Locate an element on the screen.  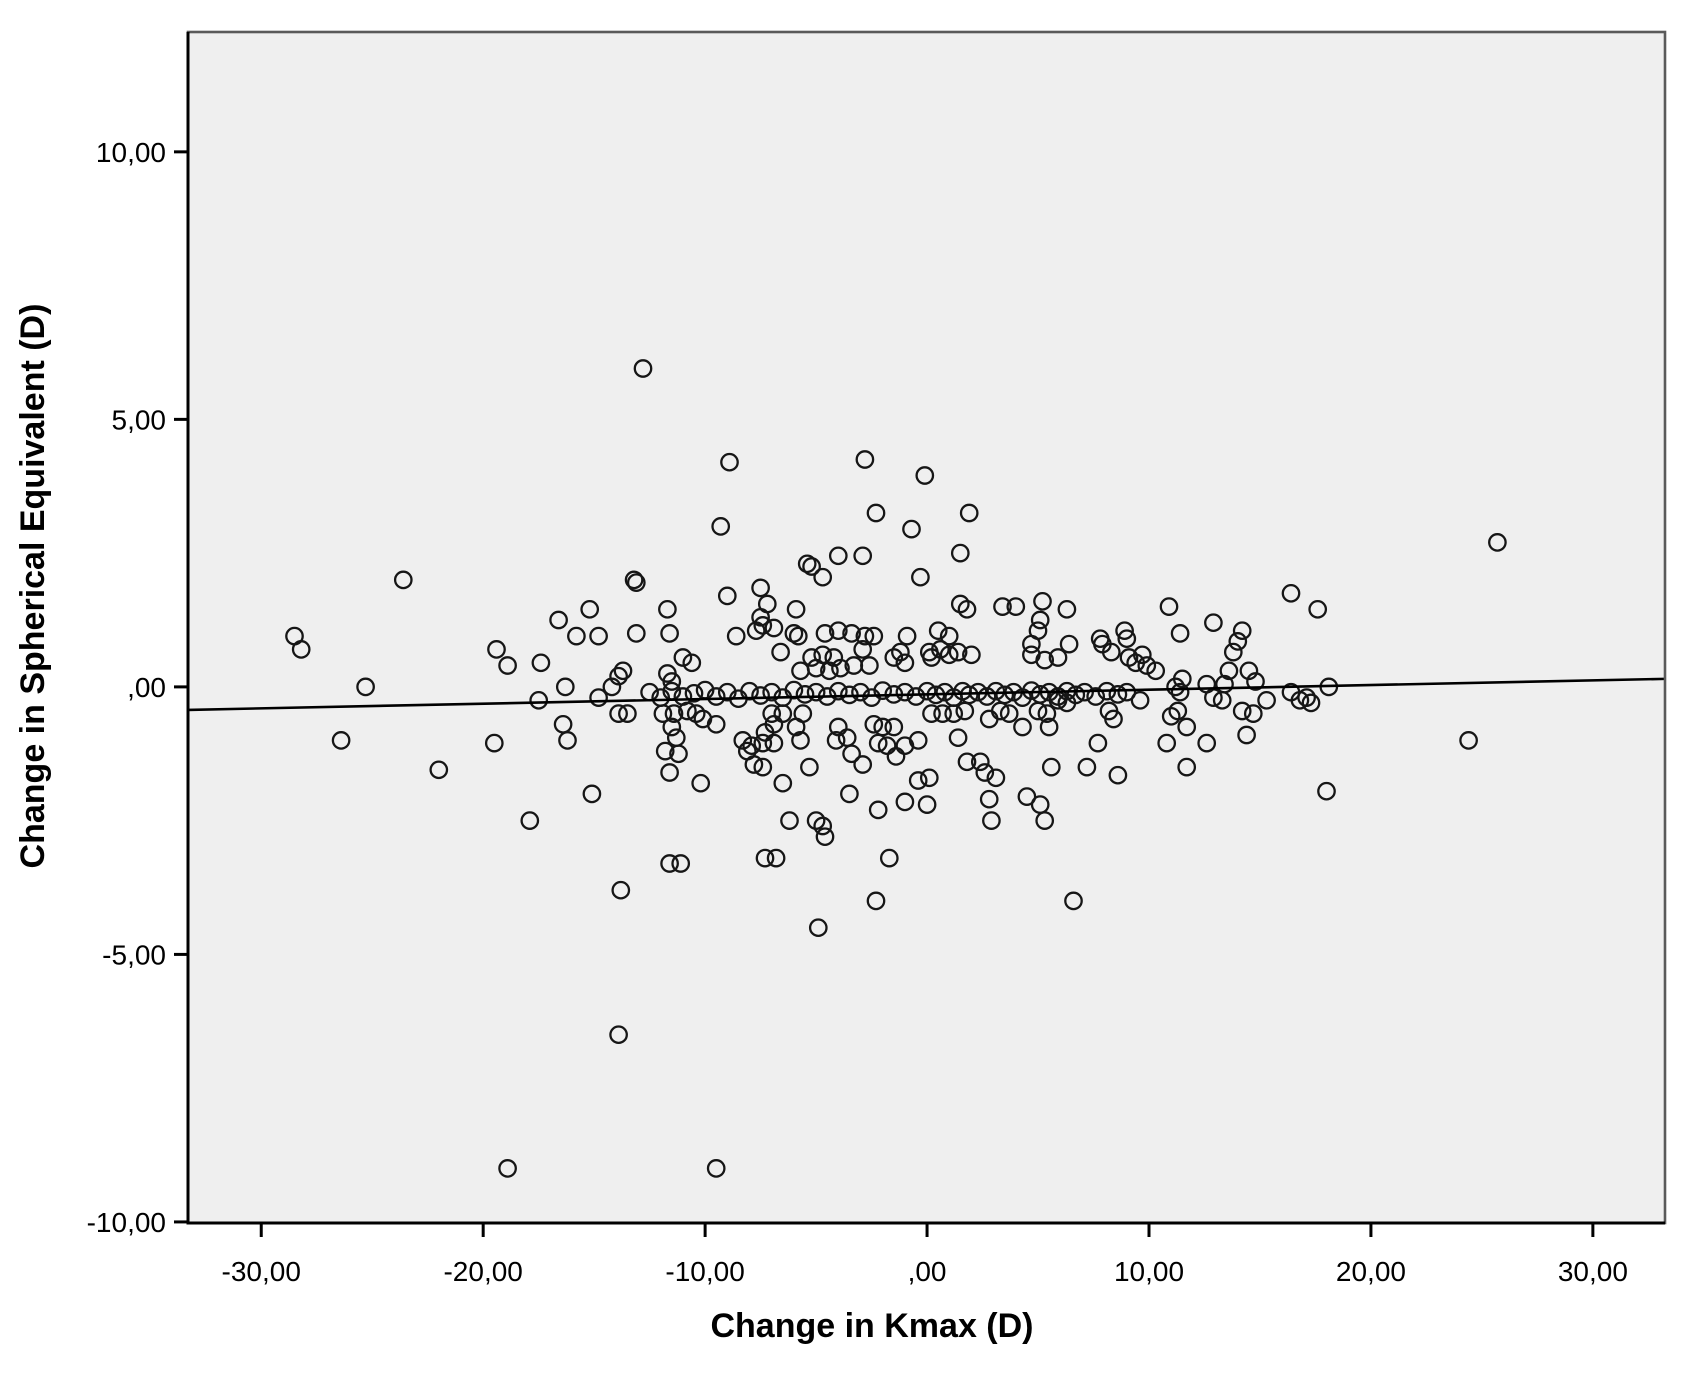
x-tick-label: -20,00 is located at coordinates (482, 1271).